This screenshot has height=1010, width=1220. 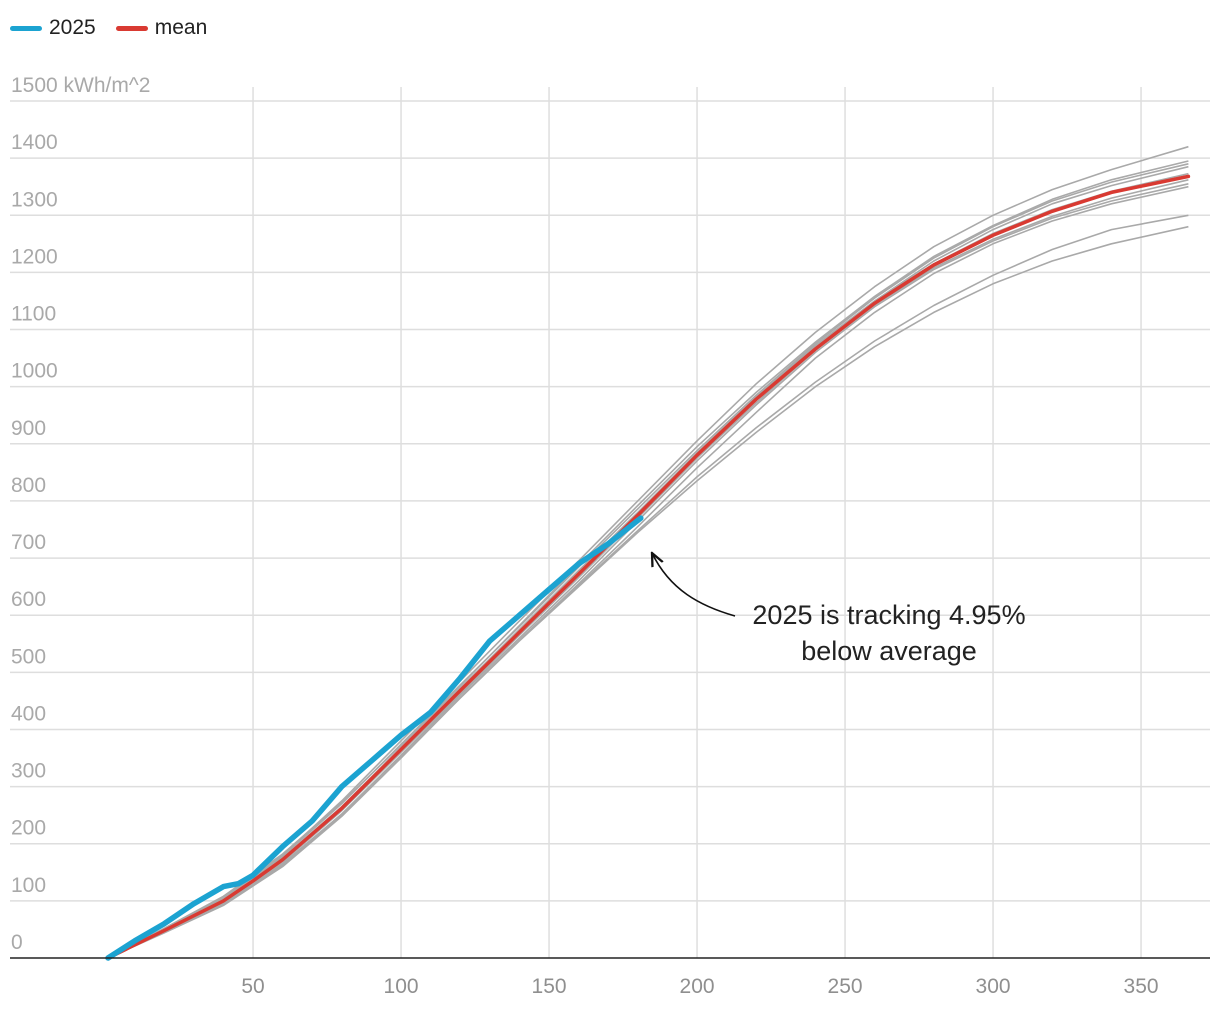 I want to click on chart-legend: 2025 mean, so click(x=108, y=28).